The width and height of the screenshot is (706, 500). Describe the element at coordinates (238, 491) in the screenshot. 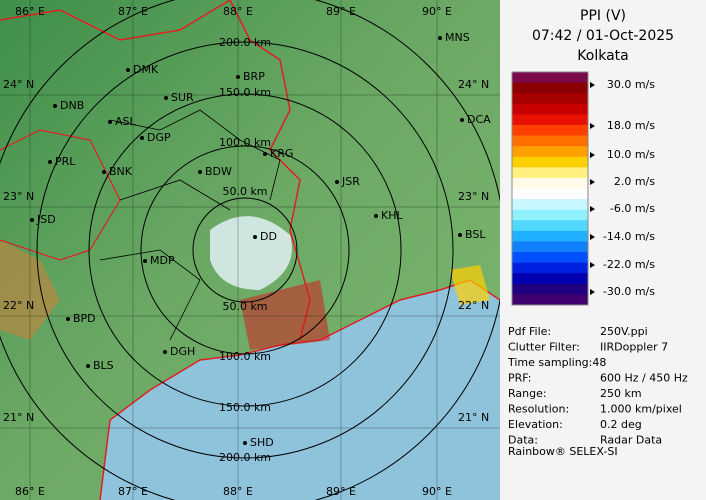

I see `lon-label: 88° E` at that location.